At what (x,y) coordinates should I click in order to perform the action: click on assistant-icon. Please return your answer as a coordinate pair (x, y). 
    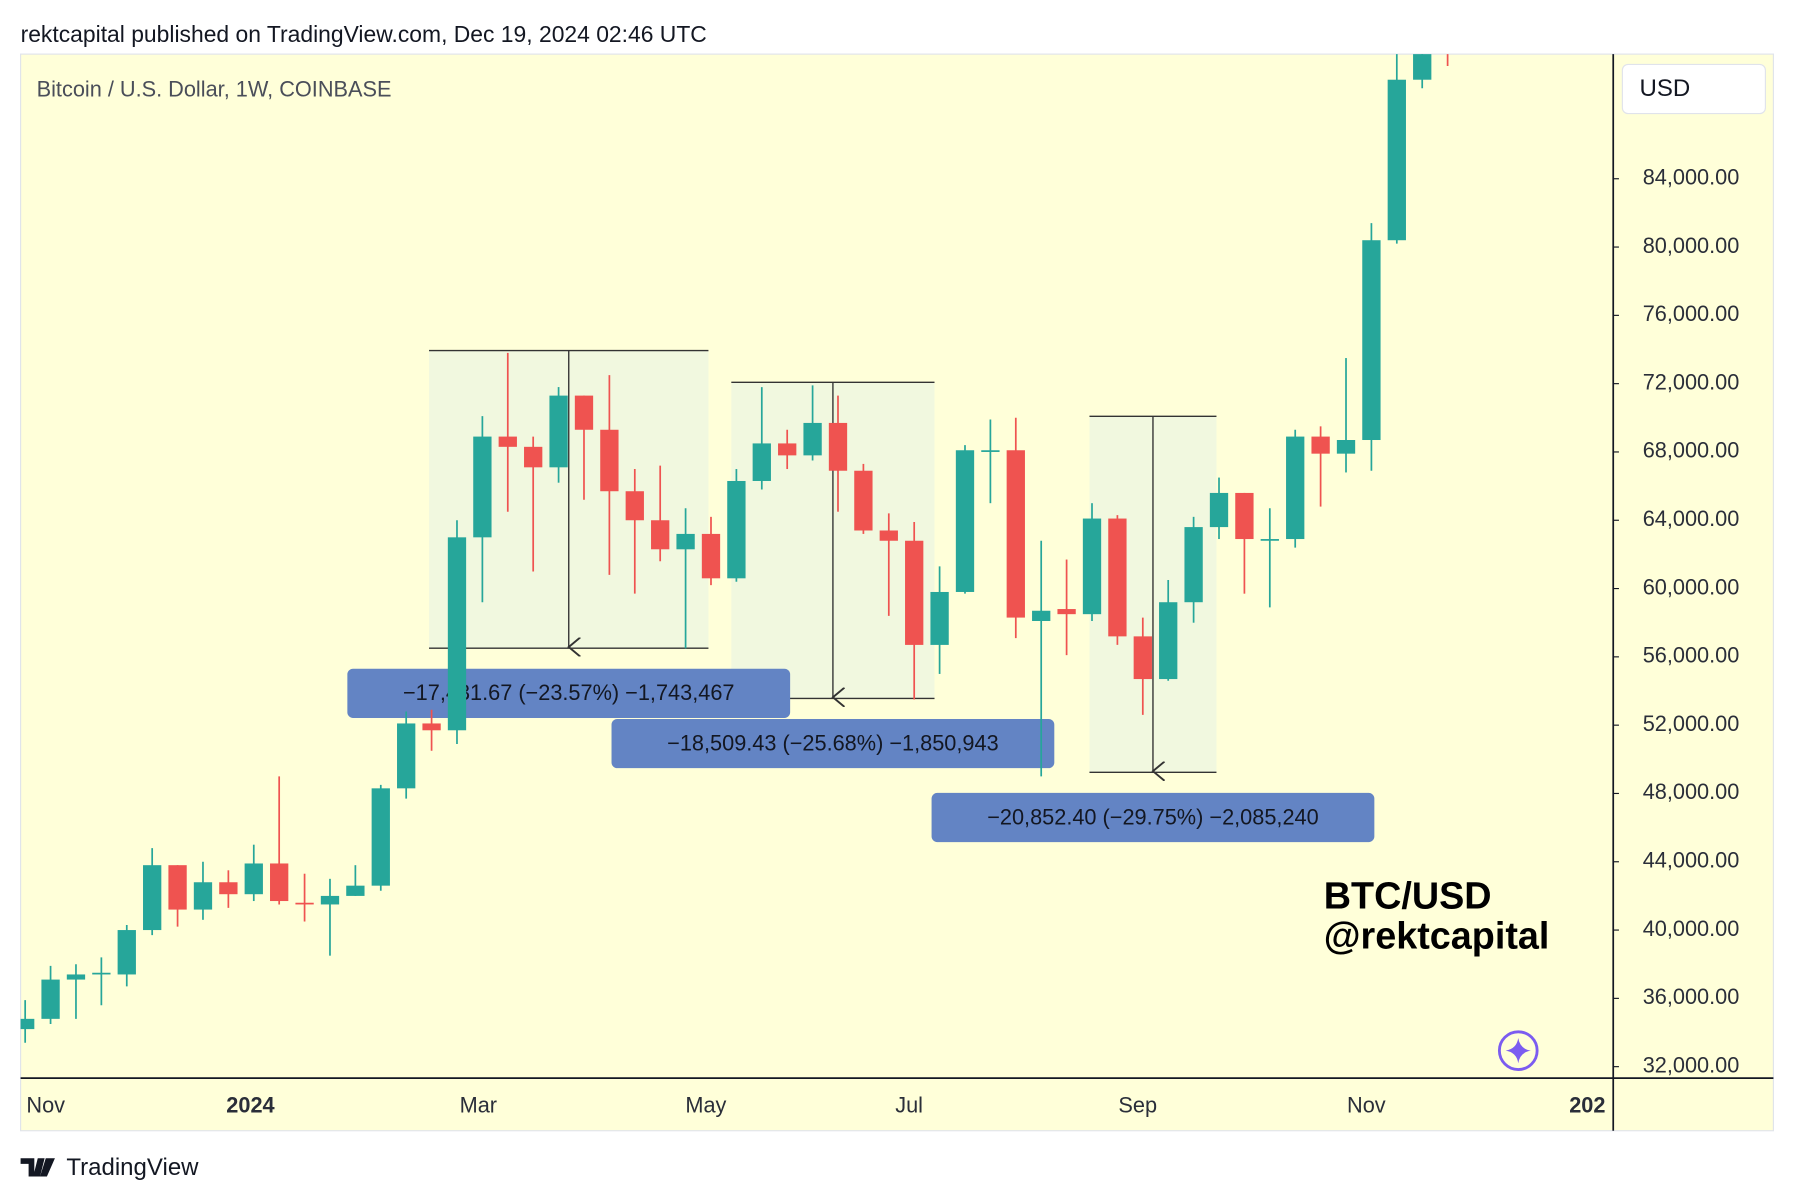
    Looking at the image, I should click on (1518, 1050).